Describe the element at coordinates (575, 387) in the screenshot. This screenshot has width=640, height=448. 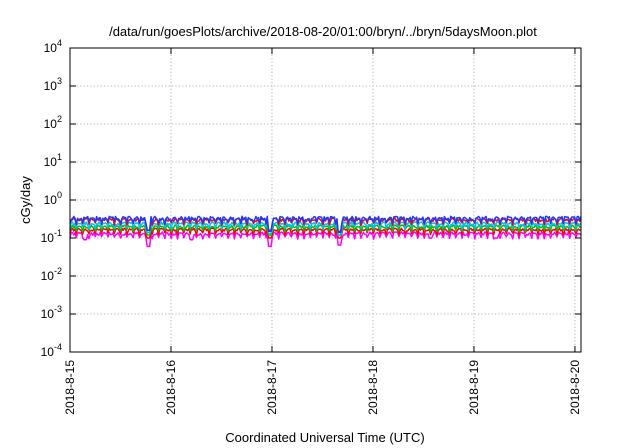
I see `x-tick-label: 2018-8-20` at that location.